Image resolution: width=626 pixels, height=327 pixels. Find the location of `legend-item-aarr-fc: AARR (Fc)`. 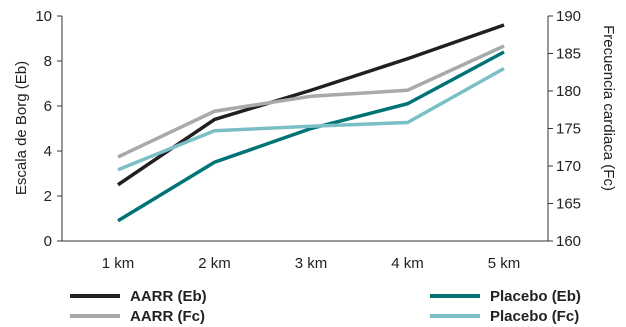

legend-item-aarr-fc: AARR (Fc) is located at coordinates (138, 316).